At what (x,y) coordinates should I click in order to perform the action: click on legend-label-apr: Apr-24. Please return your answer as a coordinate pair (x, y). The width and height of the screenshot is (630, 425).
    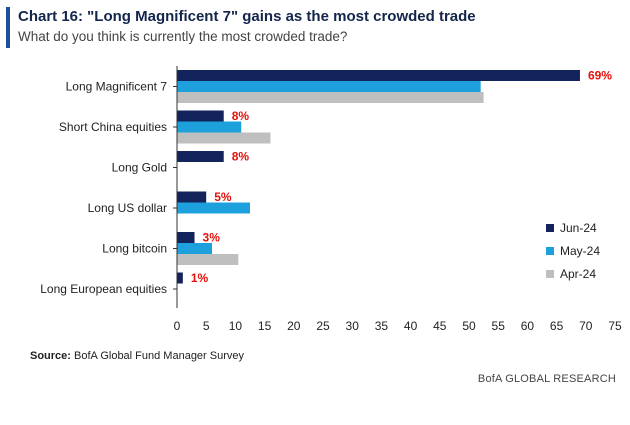
    Looking at the image, I should click on (578, 273).